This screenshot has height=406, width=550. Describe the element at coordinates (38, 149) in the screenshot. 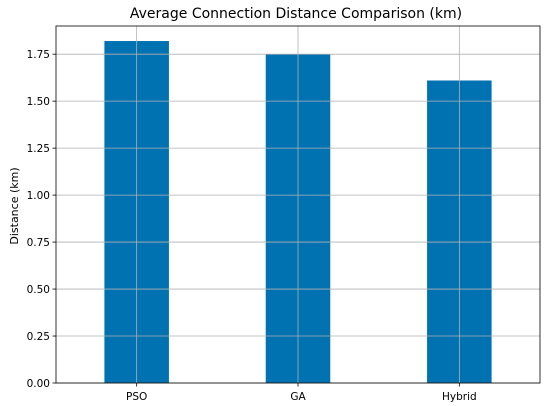

I see `y-tick-label: 1.25` at that location.